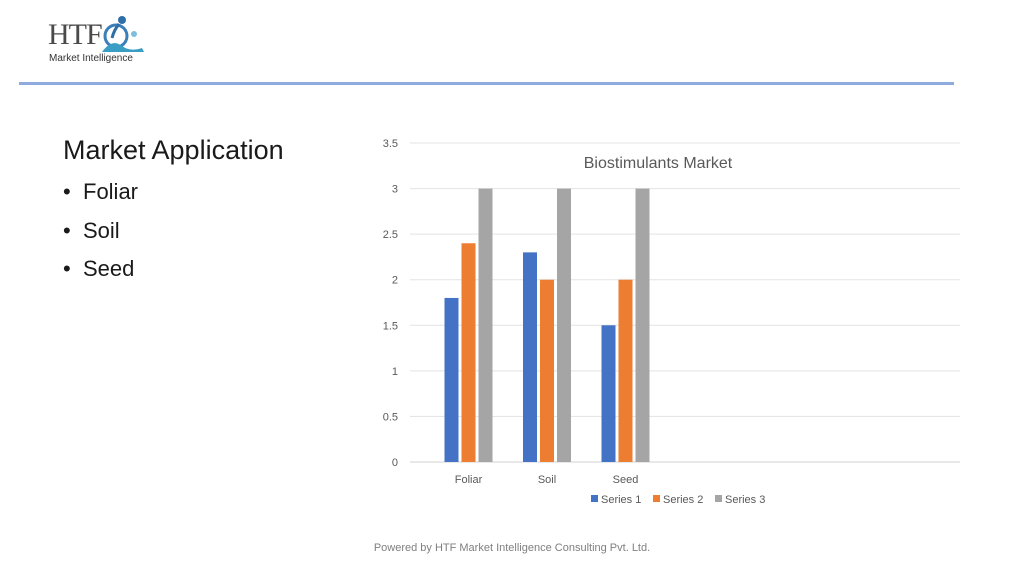 The height and width of the screenshot is (576, 1024). I want to click on logo-tagline: Market Intelligence, so click(91, 58).